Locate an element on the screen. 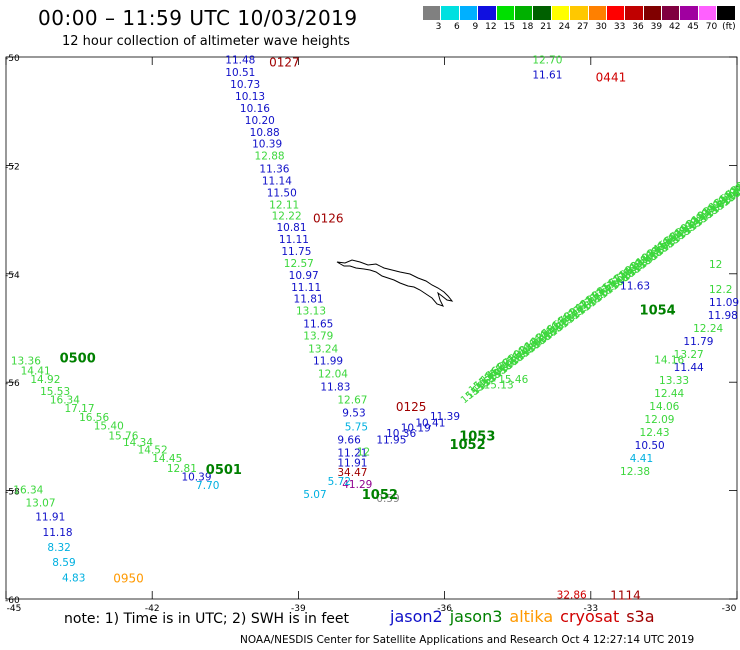 Image resolution: width=740 pixels, height=650 pixels. wave-height-value: 9.66 is located at coordinates (349, 441).